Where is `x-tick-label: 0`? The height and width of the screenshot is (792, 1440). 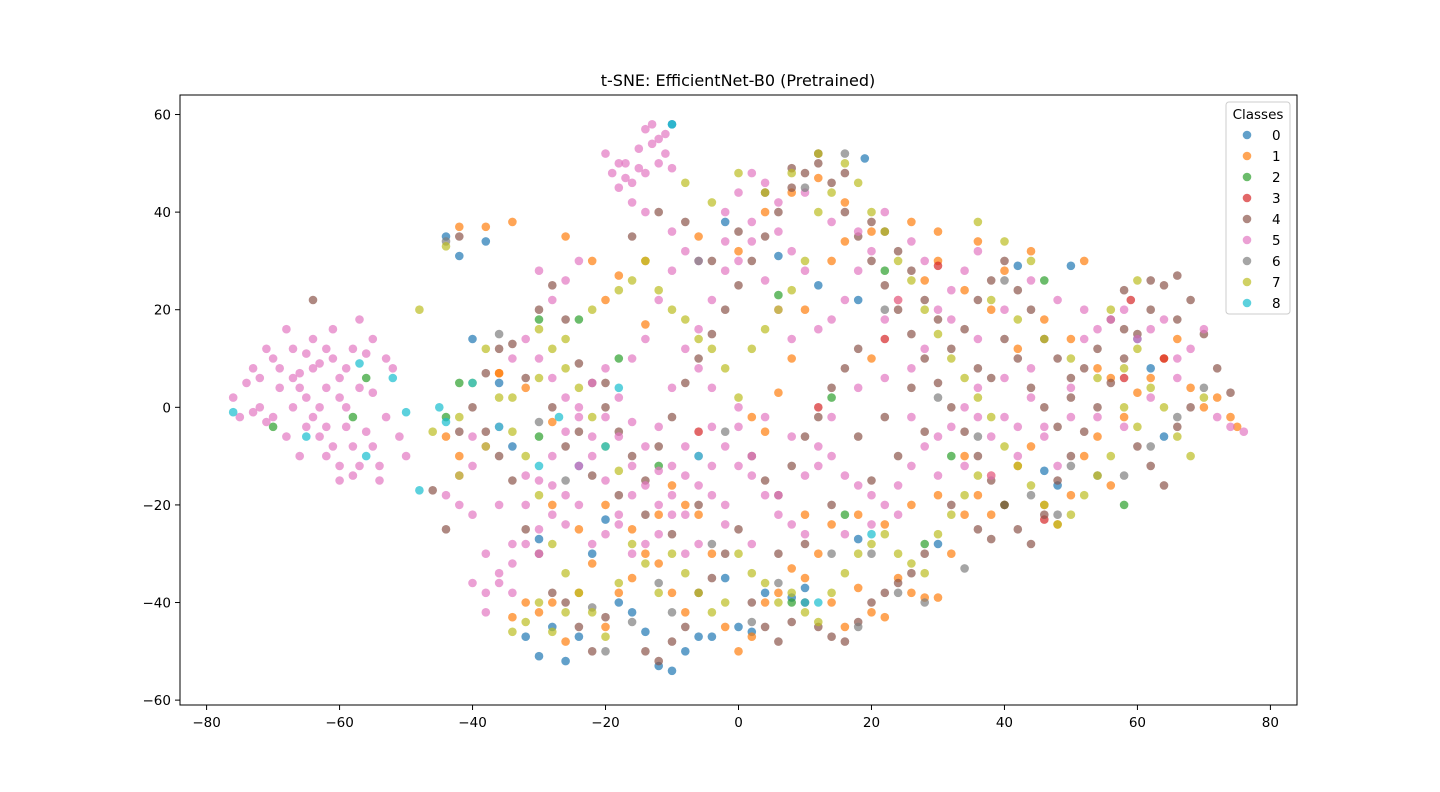 x-tick-label: 0 is located at coordinates (738, 723).